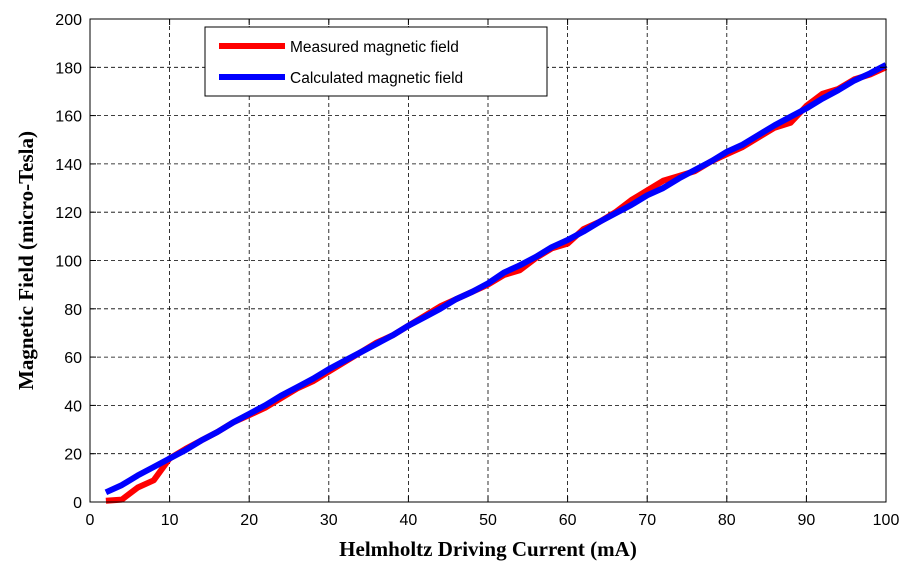 This screenshot has width=907, height=568. I want to click on y-tick-label: 20, so click(73, 455).